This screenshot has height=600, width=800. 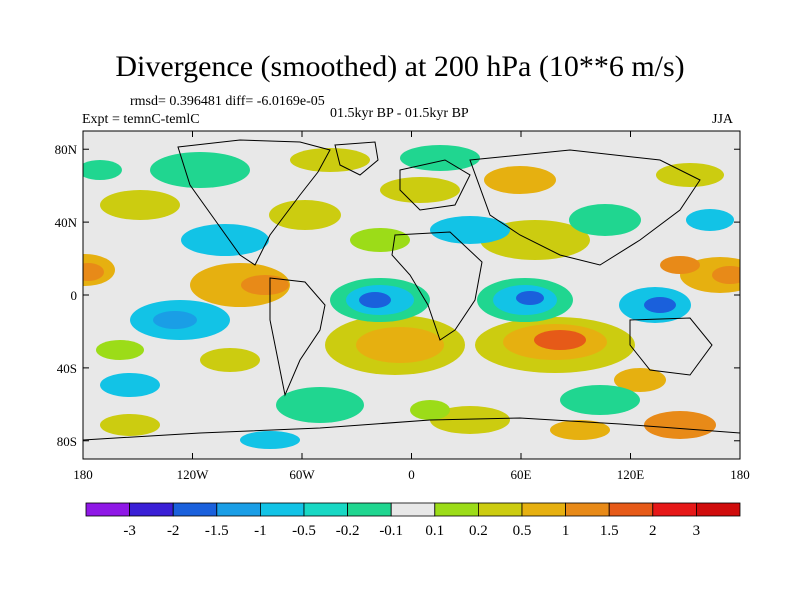 What do you see at coordinates (254, 202) in the screenshot?
I see `north-america-outline` at bounding box center [254, 202].